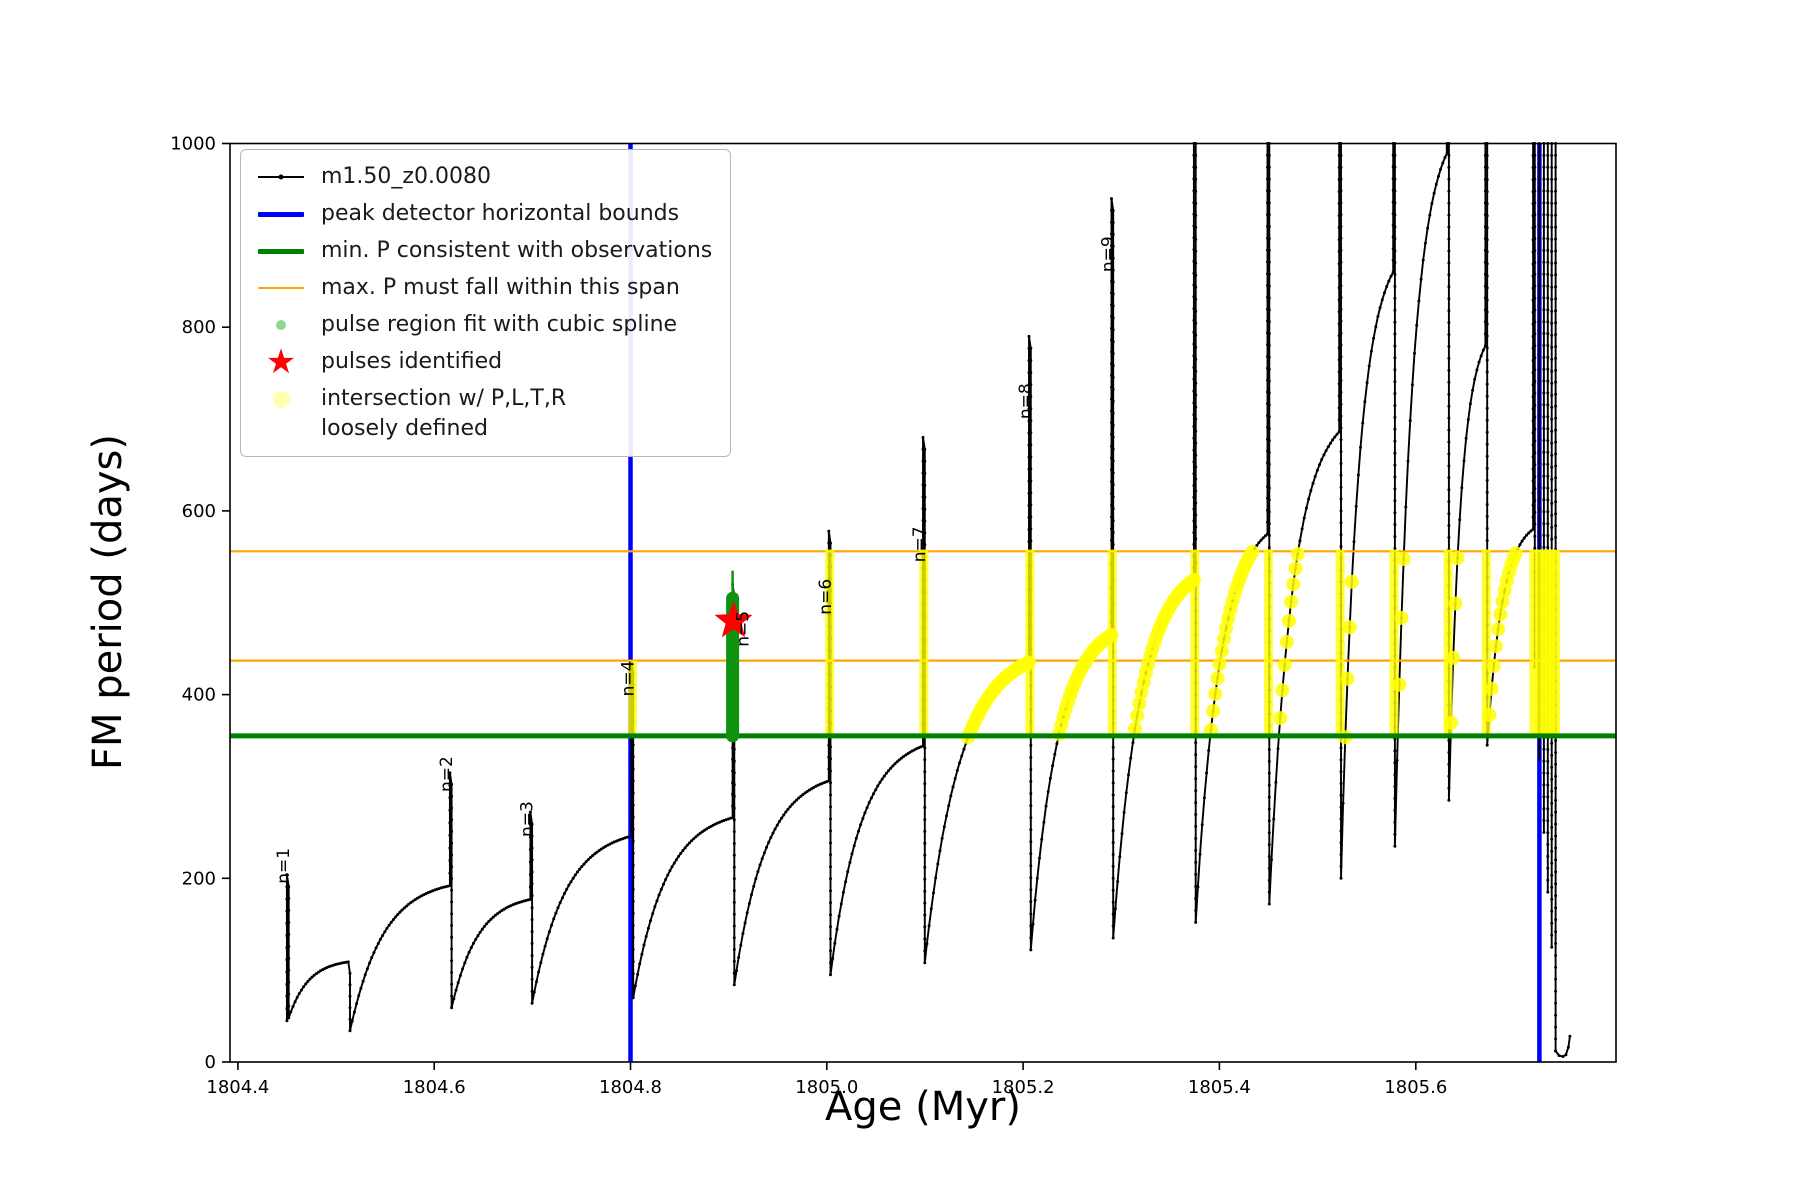 Image resolution: width=1800 pixels, height=1200 pixels. What do you see at coordinates (108, 602) in the screenshot?
I see `y-axis-label: FM period (days)` at bounding box center [108, 602].